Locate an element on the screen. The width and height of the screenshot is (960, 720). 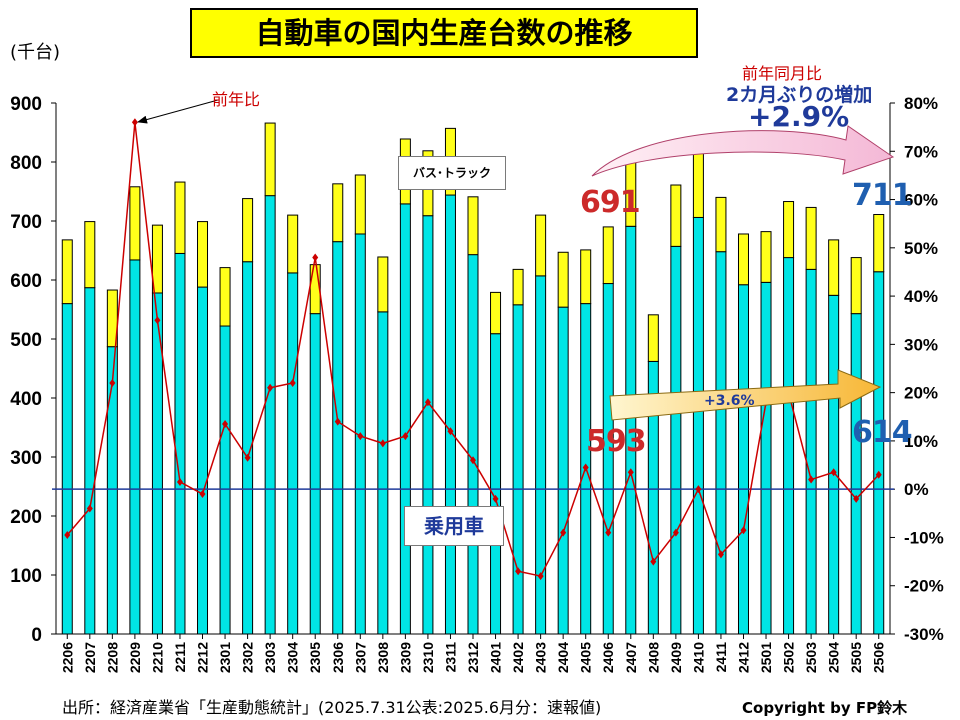
x-tick-label: 2303 is located at coordinates (270, 657).